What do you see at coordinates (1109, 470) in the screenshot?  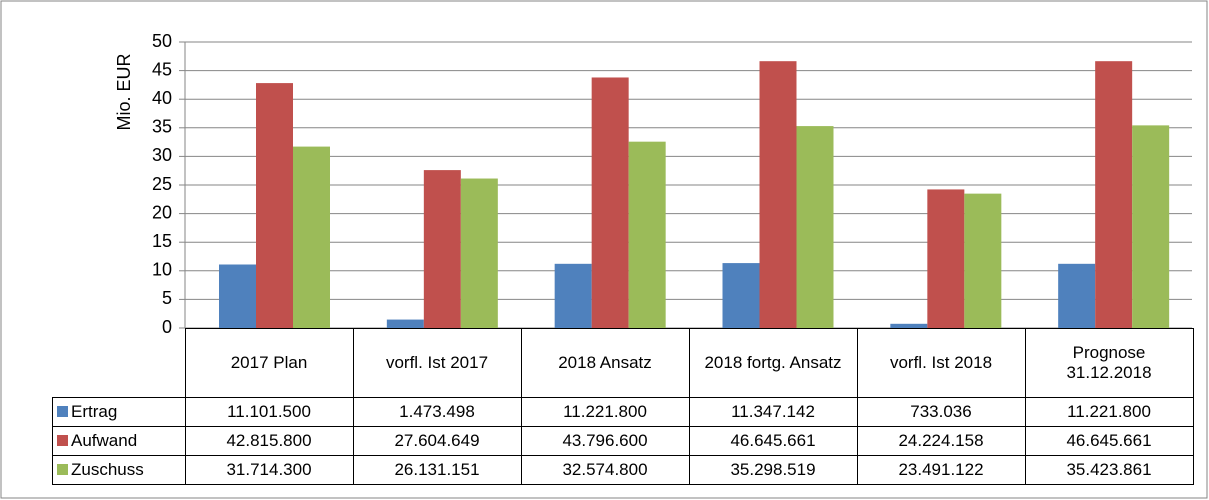 I see `table-value: 35.423.861` at bounding box center [1109, 470].